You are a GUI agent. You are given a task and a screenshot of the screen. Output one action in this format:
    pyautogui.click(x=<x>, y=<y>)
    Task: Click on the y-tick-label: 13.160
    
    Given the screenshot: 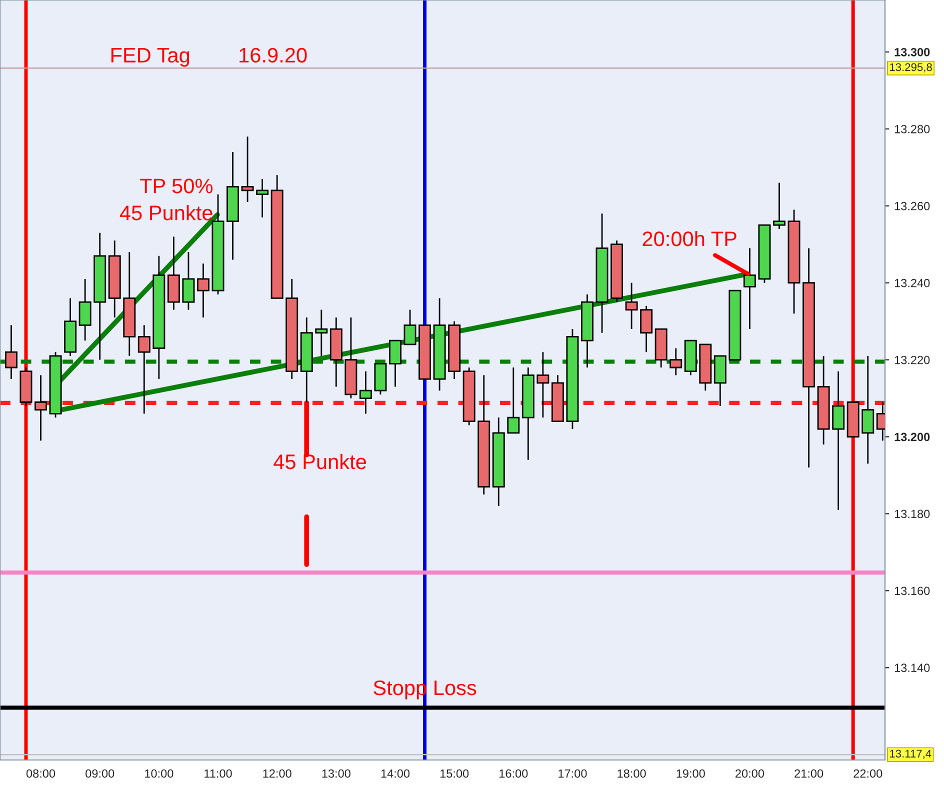 What is the action you would take?
    pyautogui.click(x=912, y=591)
    